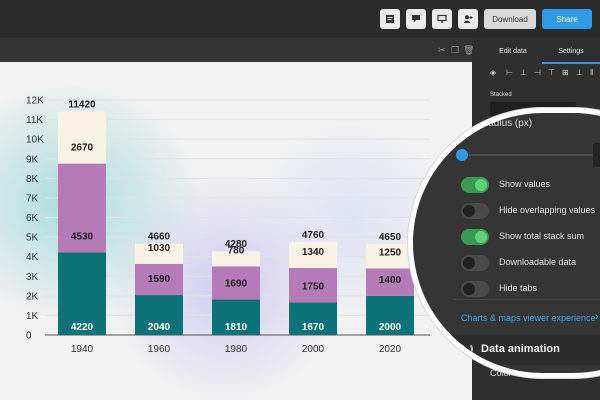  Describe the element at coordinates (493, 72) in the screenshot. I see `layers-icon: ◈` at that location.